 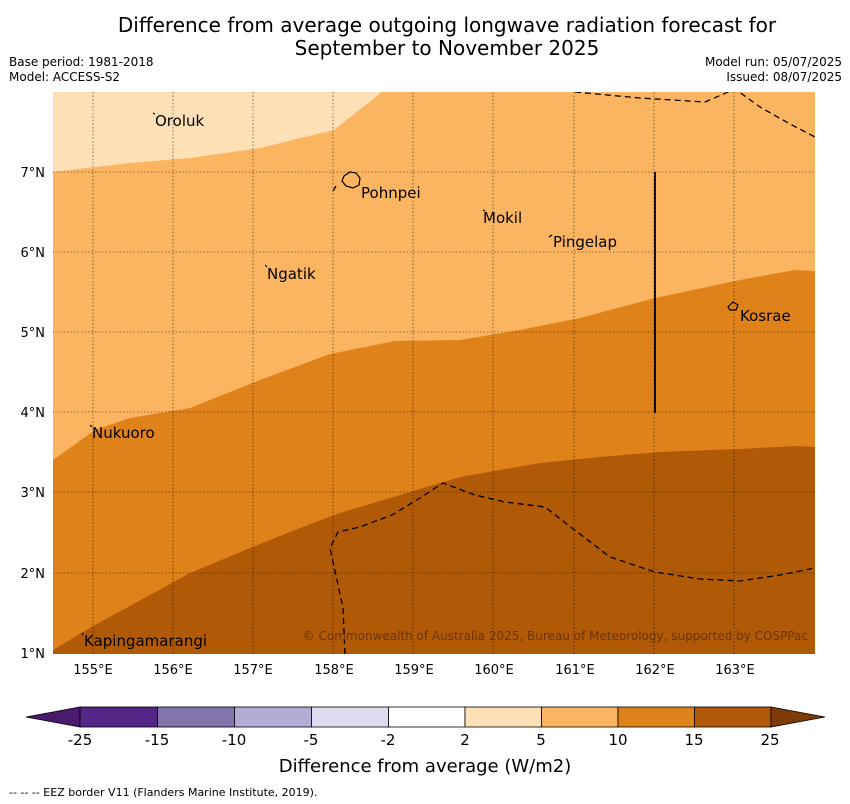 What do you see at coordinates (33, 173) in the screenshot?
I see `lat-label: 7°N` at bounding box center [33, 173].